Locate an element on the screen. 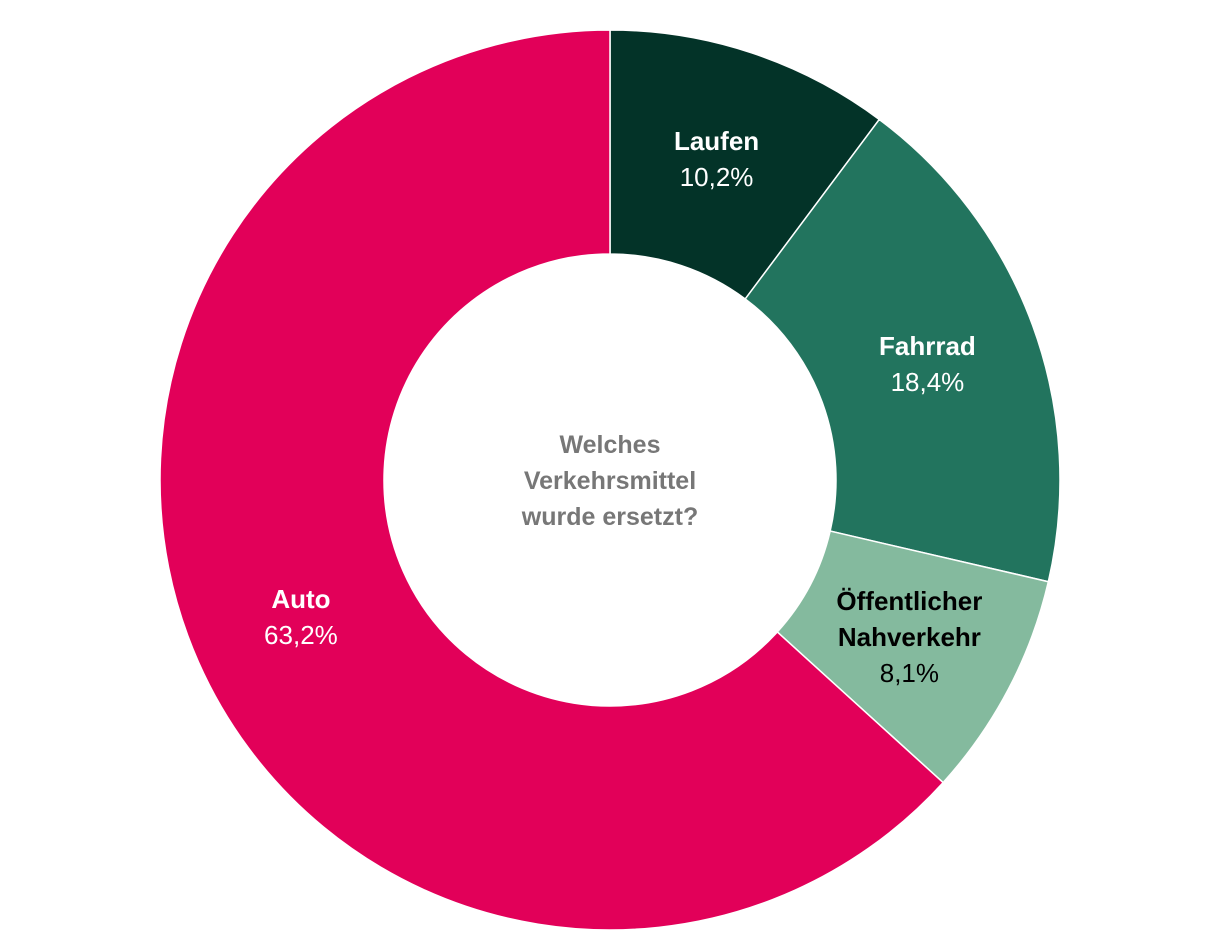 This screenshot has width=1220, height=940. chart-title-line: wurde ersetzt? is located at coordinates (609, 517).